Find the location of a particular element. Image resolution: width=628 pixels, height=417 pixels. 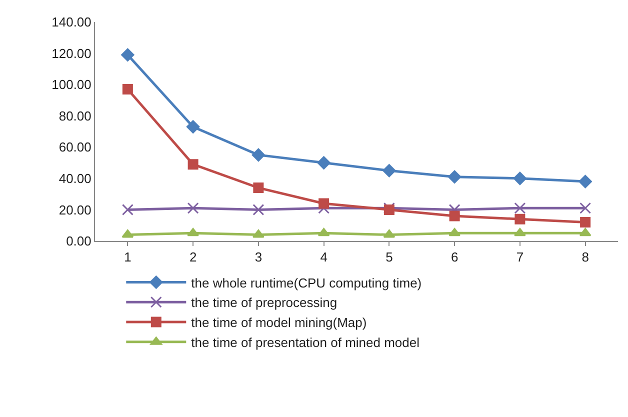

y-tick-label: 60.00 is located at coordinates (75, 147).